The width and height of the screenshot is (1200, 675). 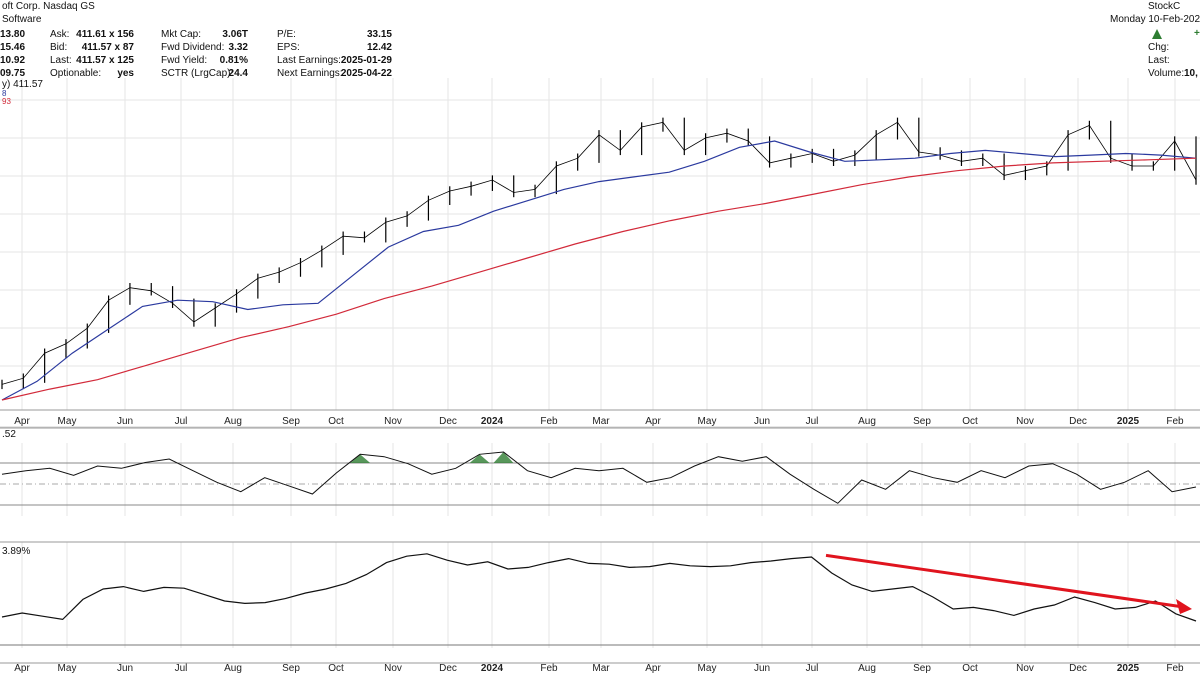 I want to click on fundamental-value: 2025-01-29, so click(x=366, y=60).